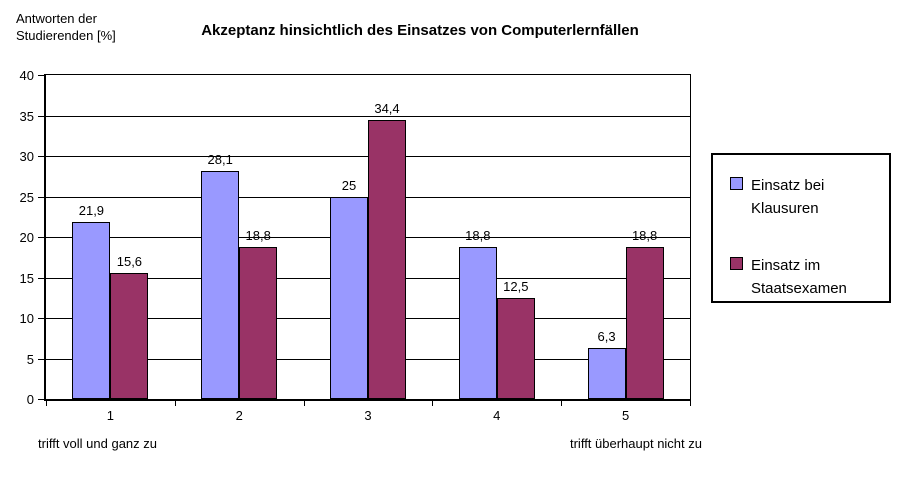 The image size is (900, 482). I want to click on y-axis-tick-label: 10, so click(26, 318).